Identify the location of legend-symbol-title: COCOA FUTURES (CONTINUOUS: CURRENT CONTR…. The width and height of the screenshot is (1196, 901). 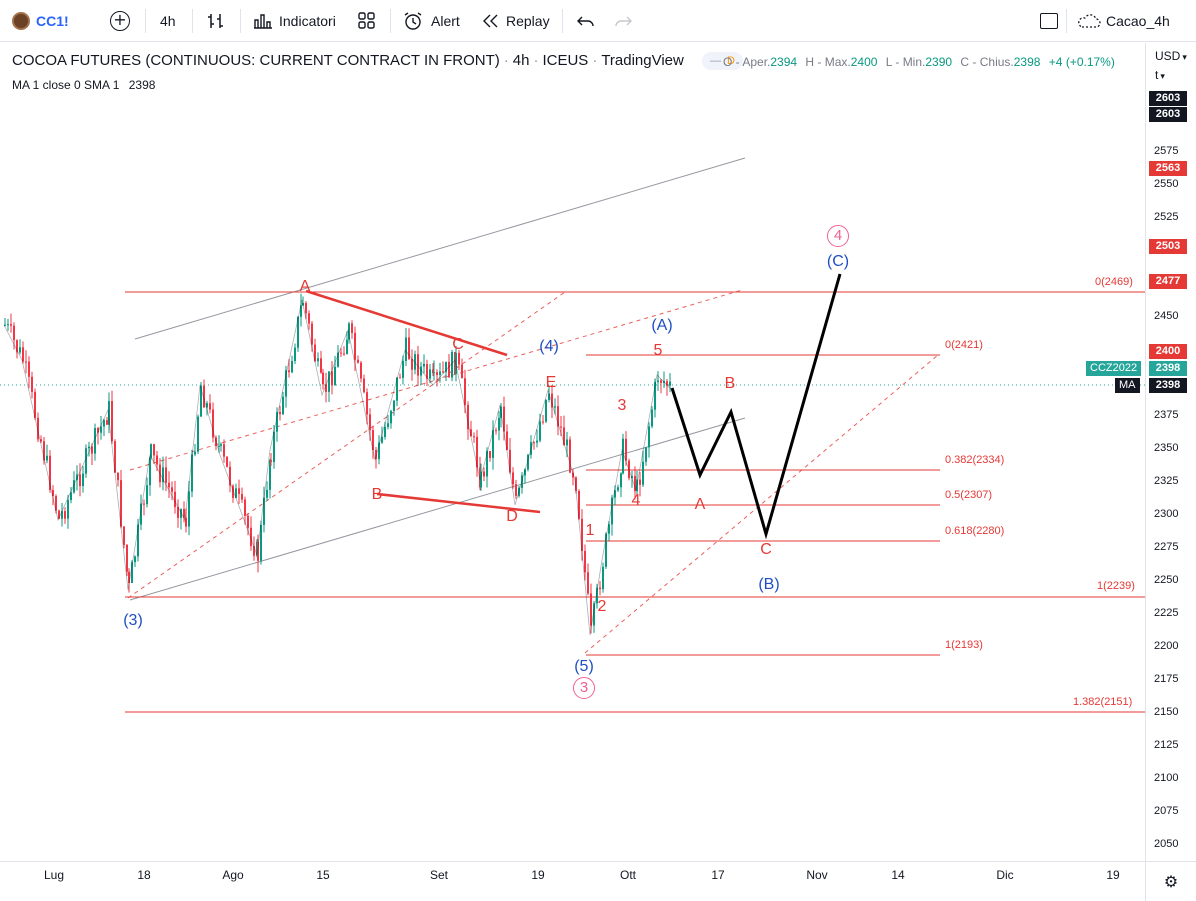
(256, 60).